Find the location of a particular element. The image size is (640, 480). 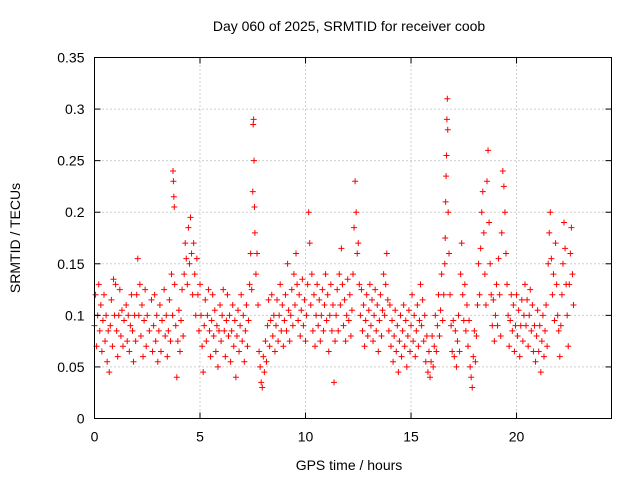

y-axis-label: SRMTID / TECUs is located at coordinates (15, 238).